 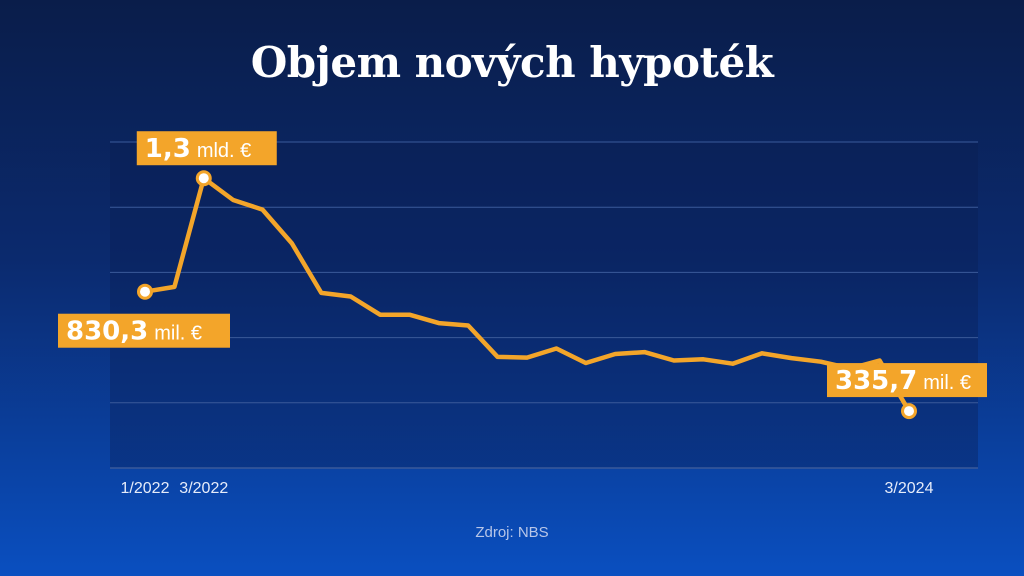 I want to click on callout: 830,3 mil. €, so click(x=144, y=315).